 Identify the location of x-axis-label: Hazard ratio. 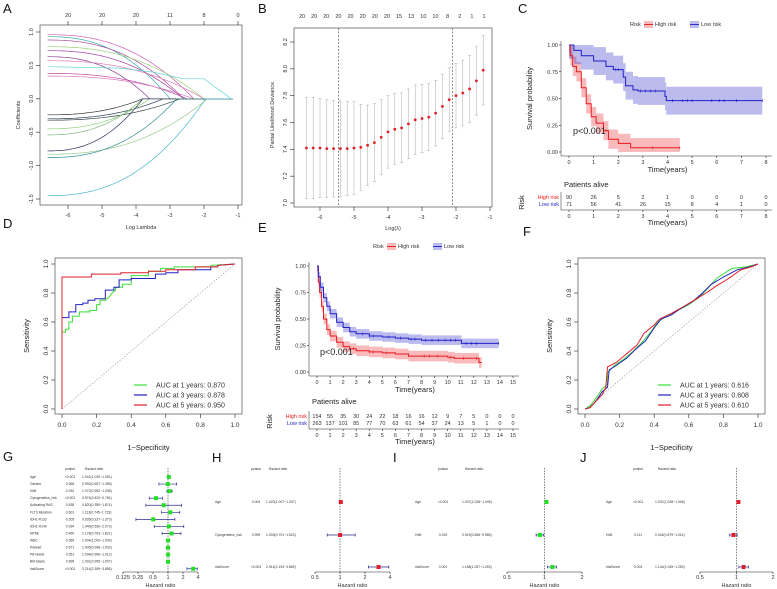
(353, 586).